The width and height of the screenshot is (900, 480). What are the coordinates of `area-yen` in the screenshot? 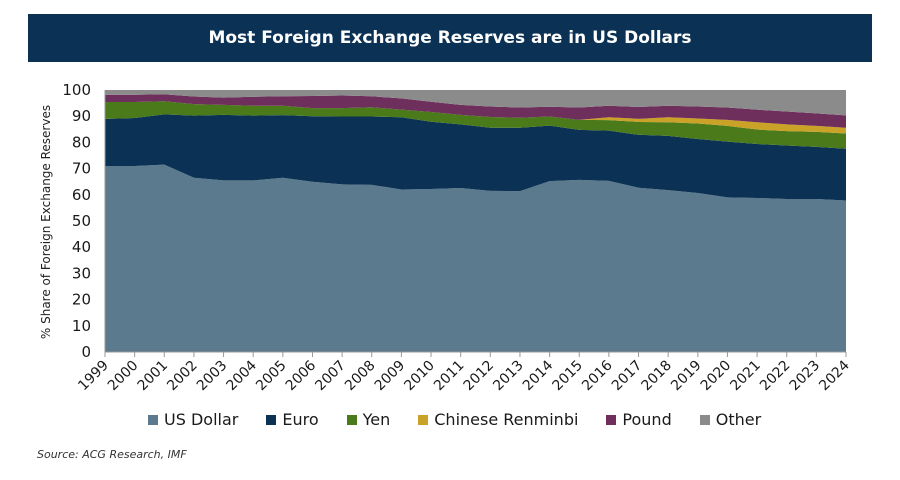 It's located at (475, 125).